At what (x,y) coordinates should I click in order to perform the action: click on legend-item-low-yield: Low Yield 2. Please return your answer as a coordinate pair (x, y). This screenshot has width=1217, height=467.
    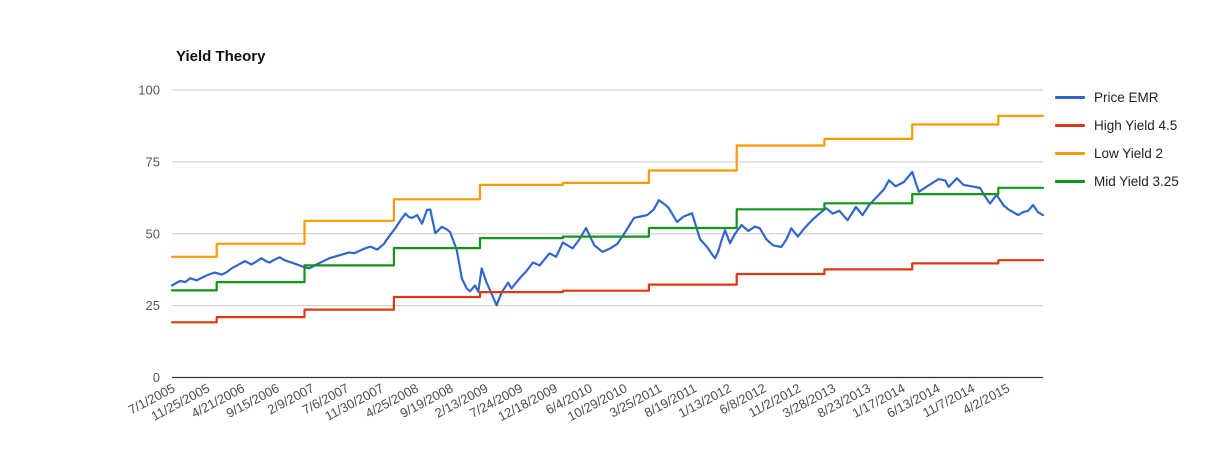
    Looking at the image, I should click on (1117, 153).